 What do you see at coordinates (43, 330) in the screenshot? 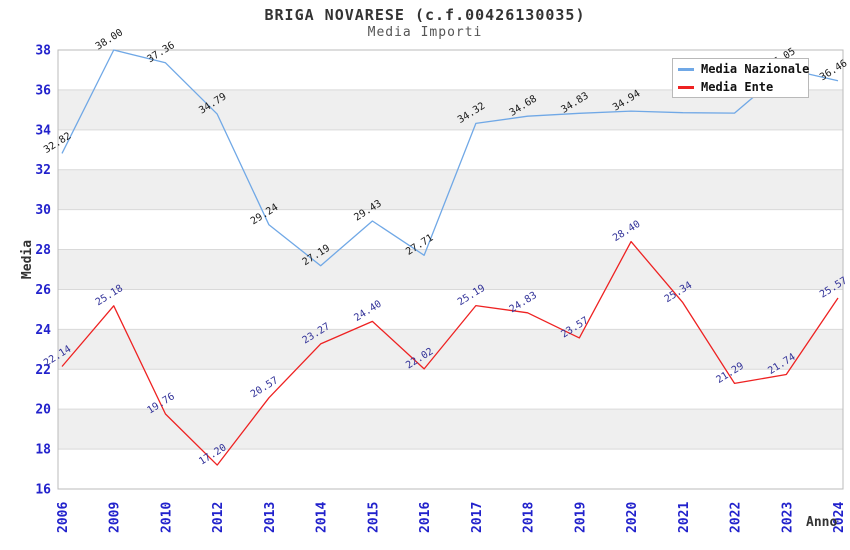
I see `y-tick-label: 24` at bounding box center [43, 330].